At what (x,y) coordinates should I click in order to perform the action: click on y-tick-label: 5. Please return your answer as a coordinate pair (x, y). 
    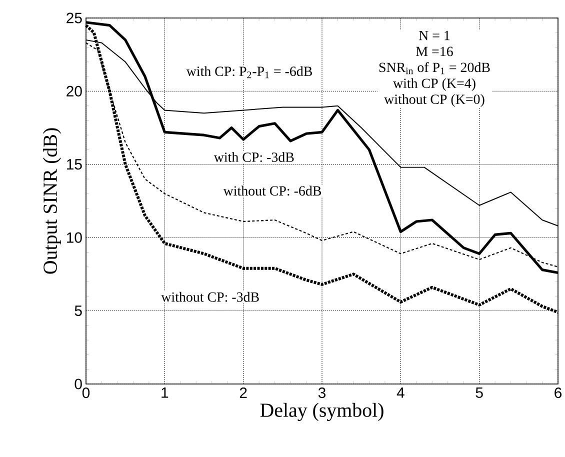
    Looking at the image, I should click on (78, 311).